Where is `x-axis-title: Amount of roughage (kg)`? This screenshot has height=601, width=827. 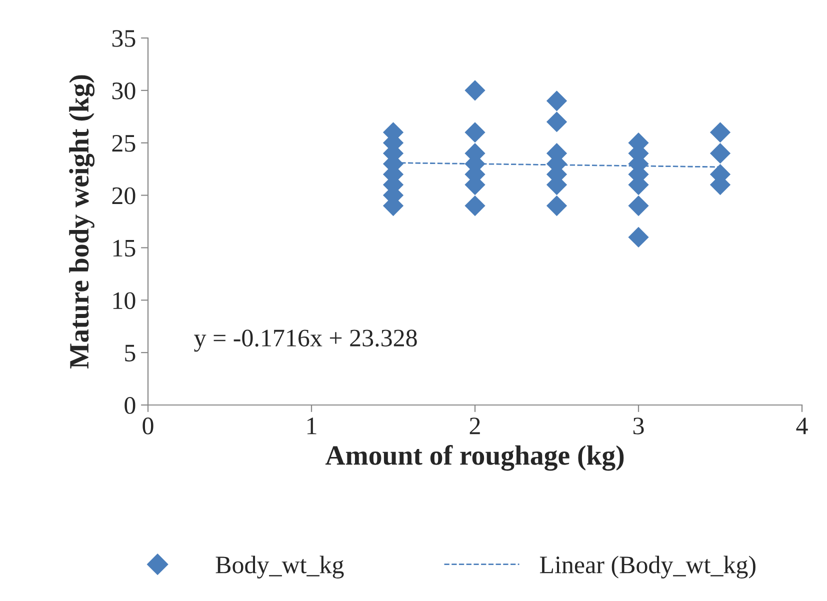
x-axis-title: Amount of roughage (kg) is located at coordinates (474, 458).